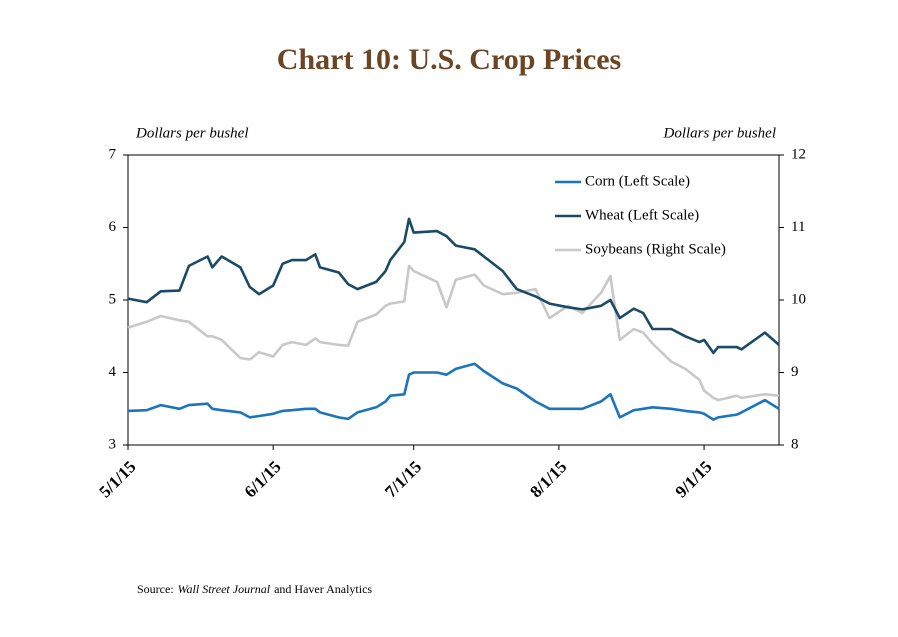 This screenshot has width=898, height=637. Describe the element at coordinates (117, 479) in the screenshot. I see `x-tick-label: 5/1/15` at that location.